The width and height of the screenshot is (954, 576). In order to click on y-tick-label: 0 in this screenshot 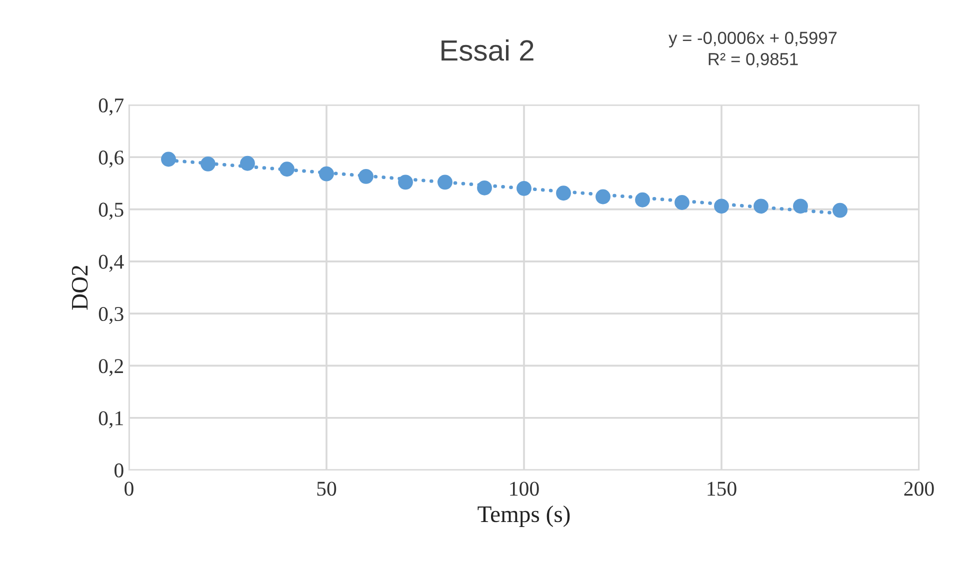, I will do `click(119, 470)`.